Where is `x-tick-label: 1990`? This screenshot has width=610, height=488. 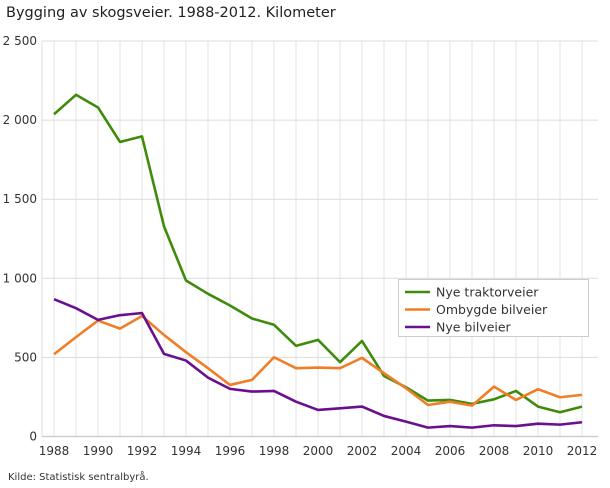
x-tick-label: 1990 is located at coordinates (98, 451).